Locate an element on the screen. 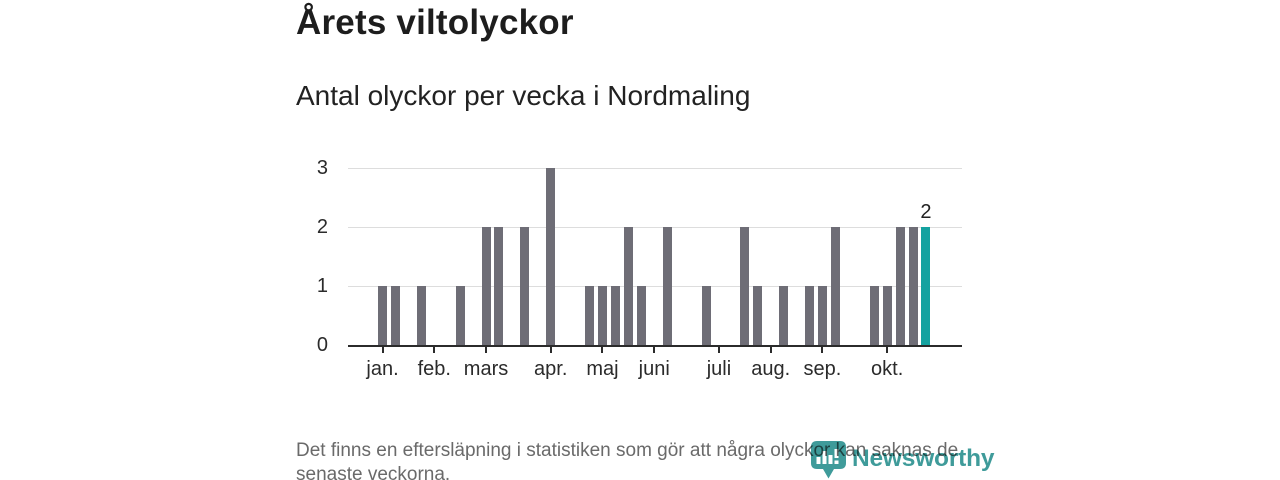 This screenshot has width=1280, height=480. x-tick-jan is located at coordinates (382, 350).